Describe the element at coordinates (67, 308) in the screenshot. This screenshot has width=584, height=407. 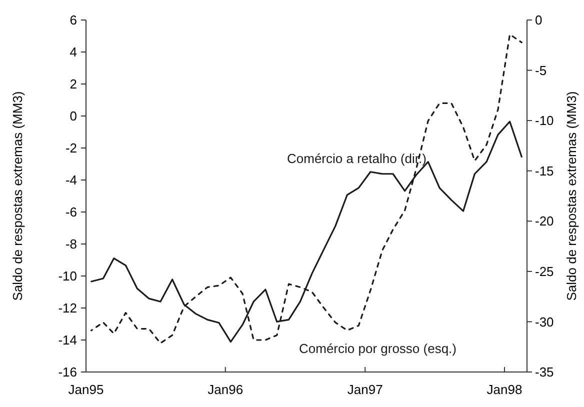
I see `y-tick-label: -12` at that location.